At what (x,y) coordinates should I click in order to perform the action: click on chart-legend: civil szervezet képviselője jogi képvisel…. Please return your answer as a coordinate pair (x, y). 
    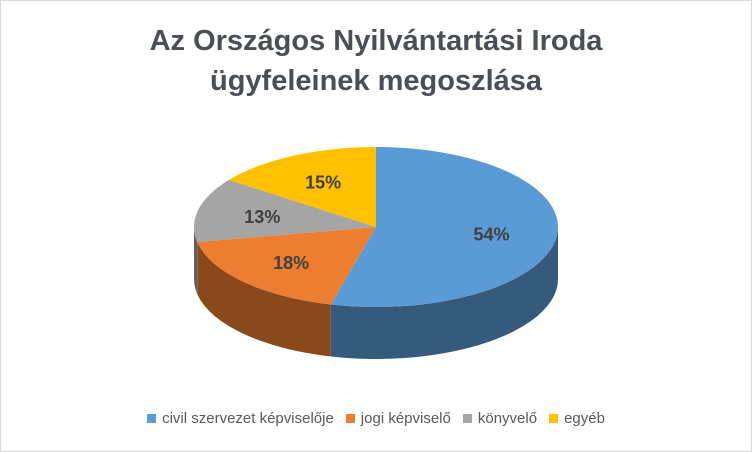
    Looking at the image, I should click on (376, 418).